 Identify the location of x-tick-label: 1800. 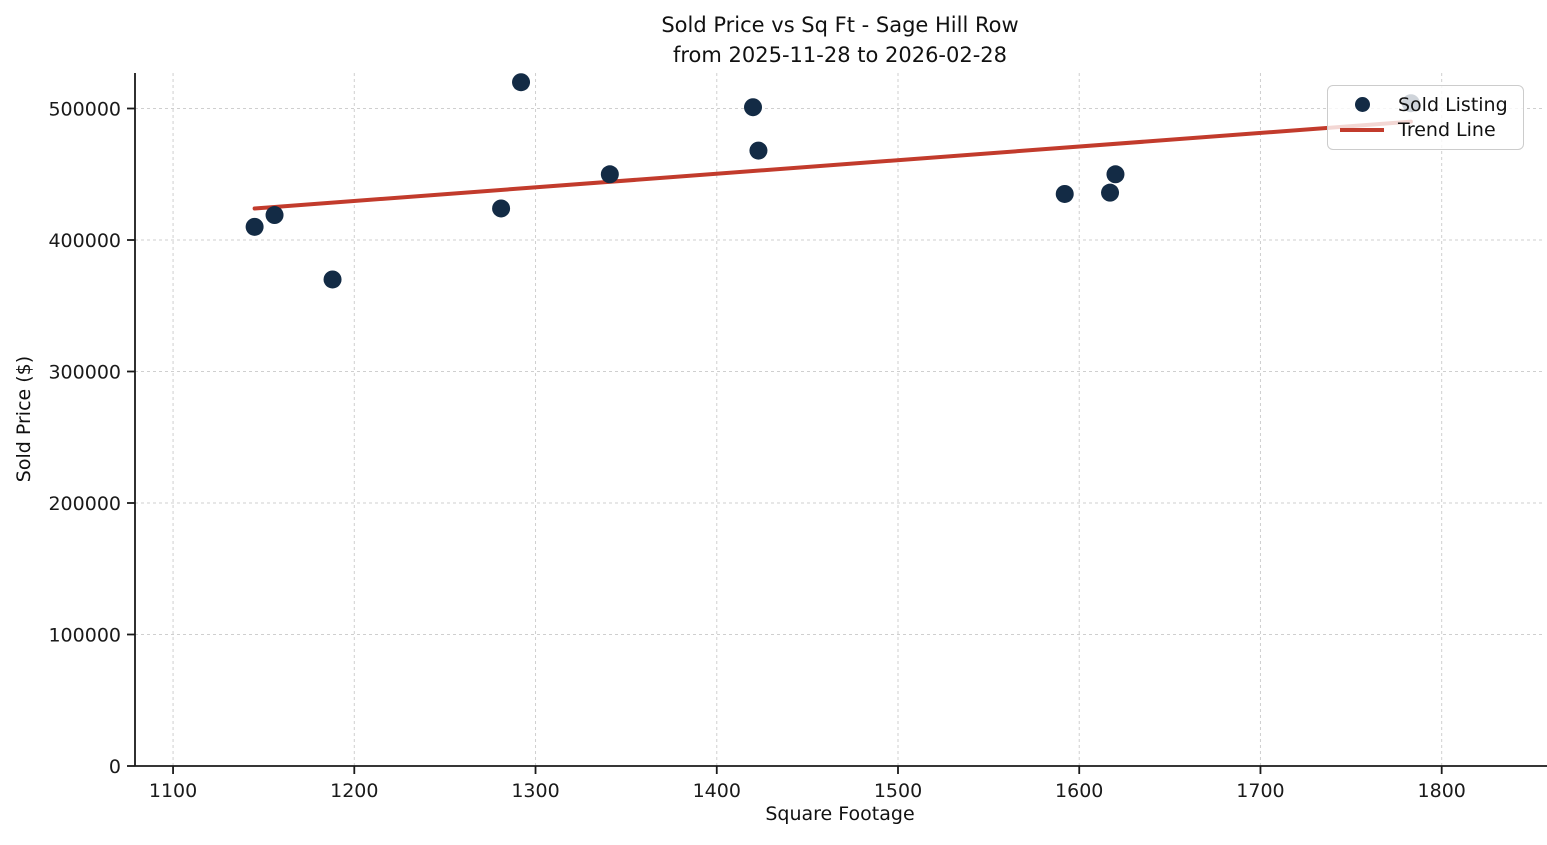
(1442, 791).